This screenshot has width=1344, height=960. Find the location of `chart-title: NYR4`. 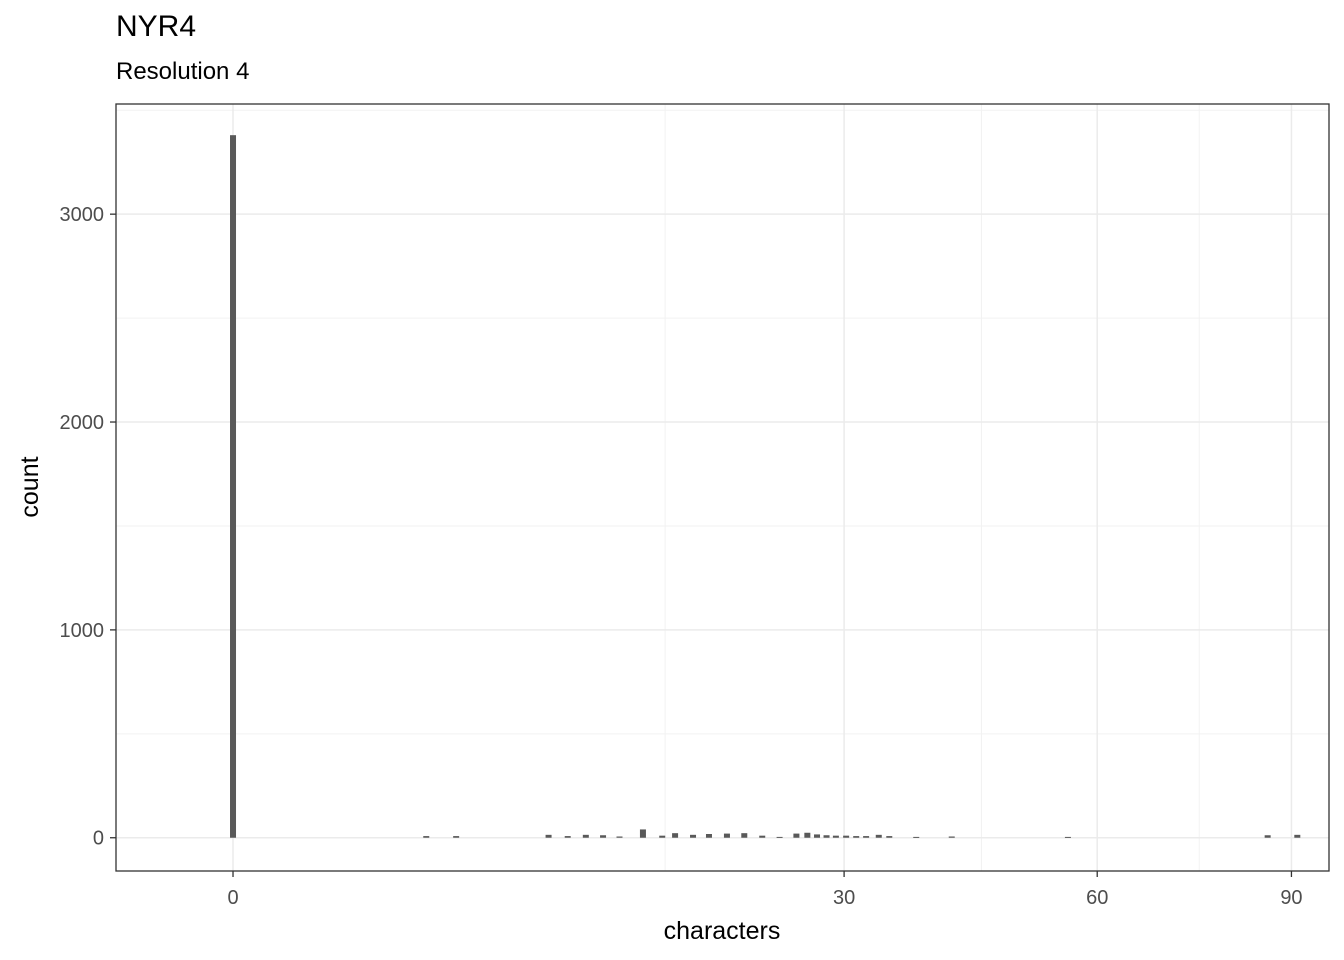

chart-title: NYR4 is located at coordinates (156, 26).